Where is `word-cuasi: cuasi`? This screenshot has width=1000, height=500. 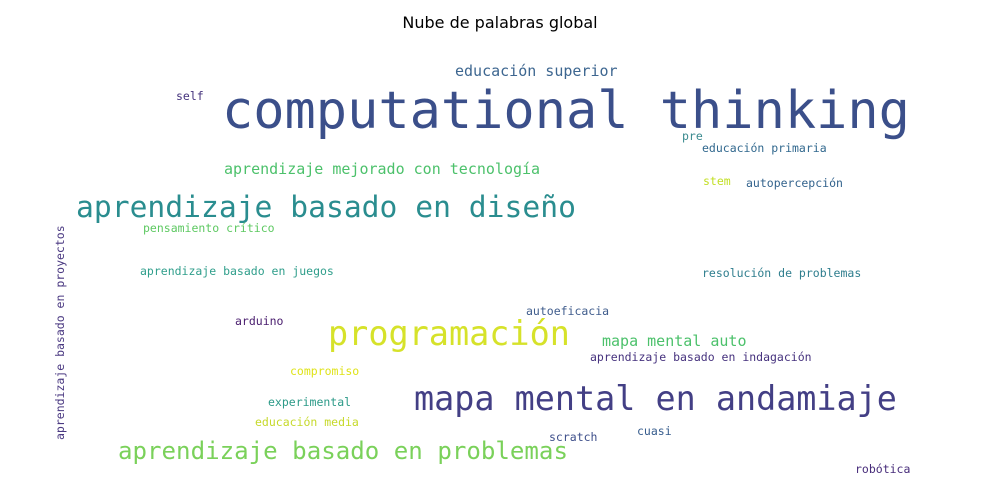
word-cuasi: cuasi is located at coordinates (654, 431).